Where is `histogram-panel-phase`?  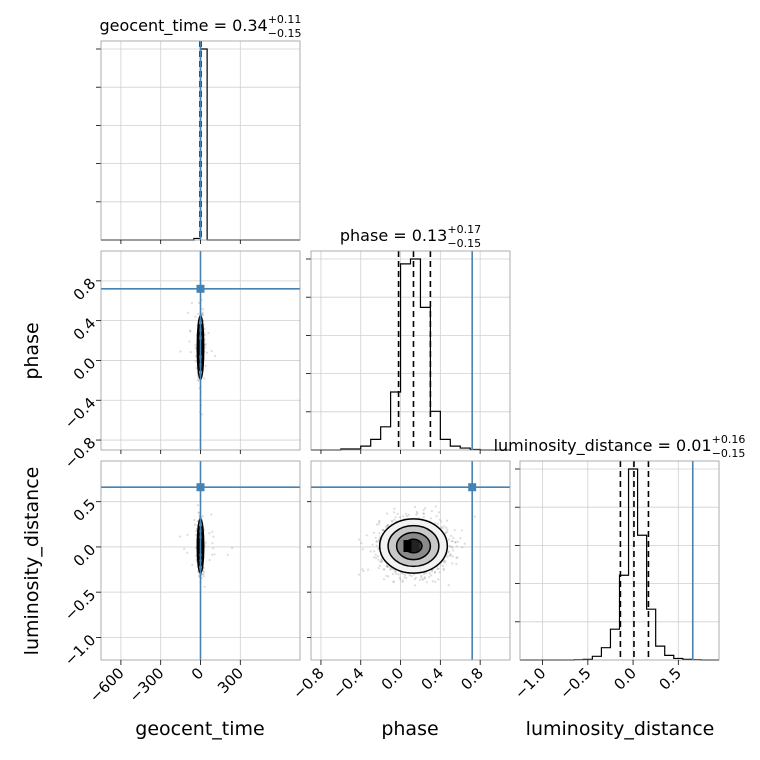
histogram-panel-phase is located at coordinates (408, 350).